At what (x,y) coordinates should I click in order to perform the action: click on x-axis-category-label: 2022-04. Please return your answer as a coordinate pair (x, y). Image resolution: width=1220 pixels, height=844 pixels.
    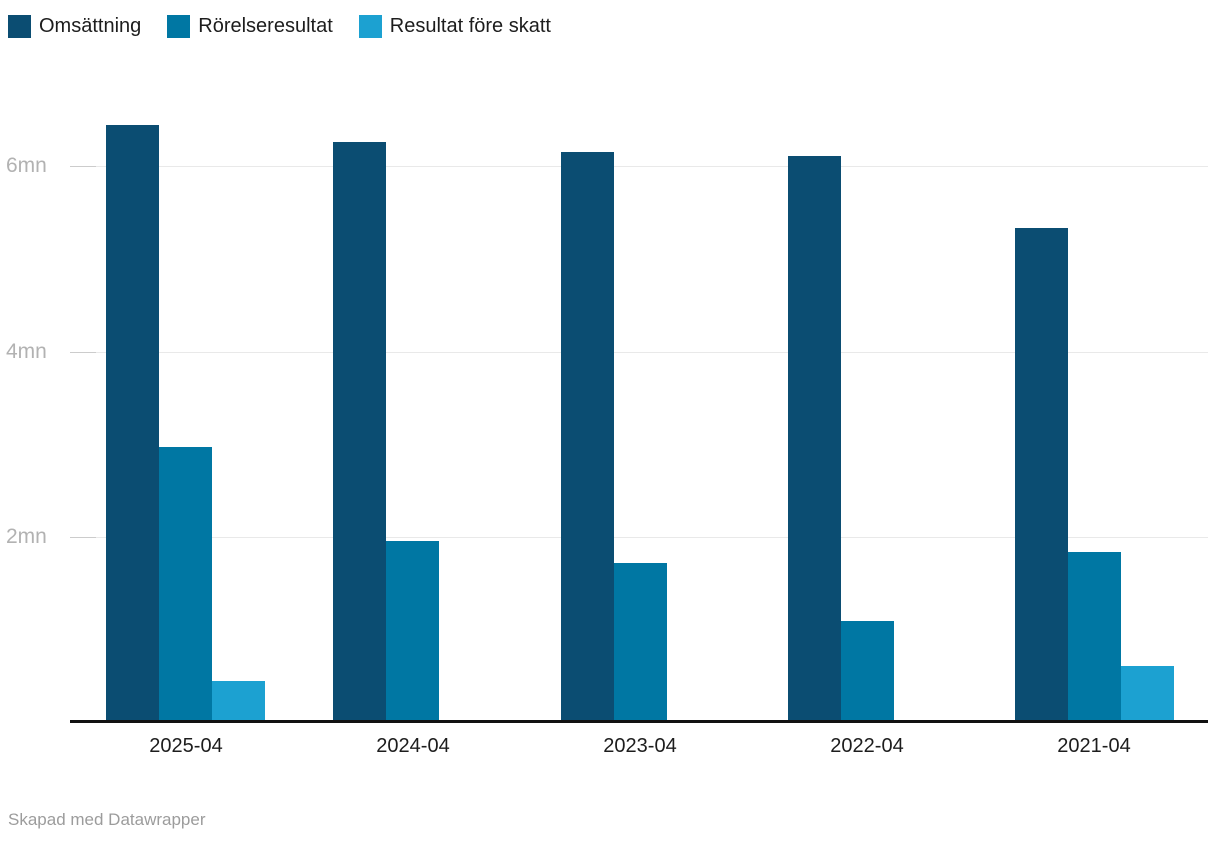
    Looking at the image, I should click on (867, 746).